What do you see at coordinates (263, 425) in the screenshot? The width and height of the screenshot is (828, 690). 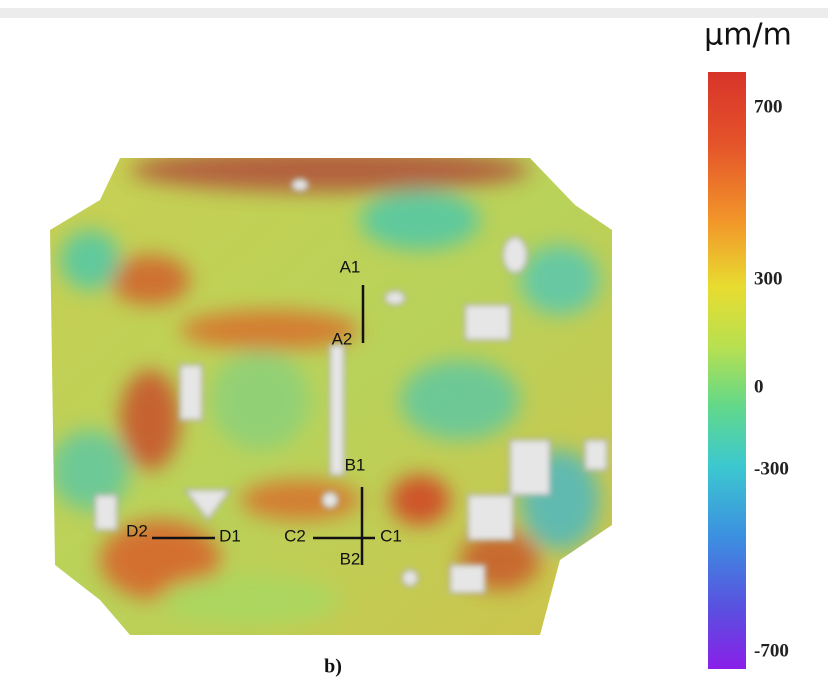 I see `section-lines` at bounding box center [263, 425].